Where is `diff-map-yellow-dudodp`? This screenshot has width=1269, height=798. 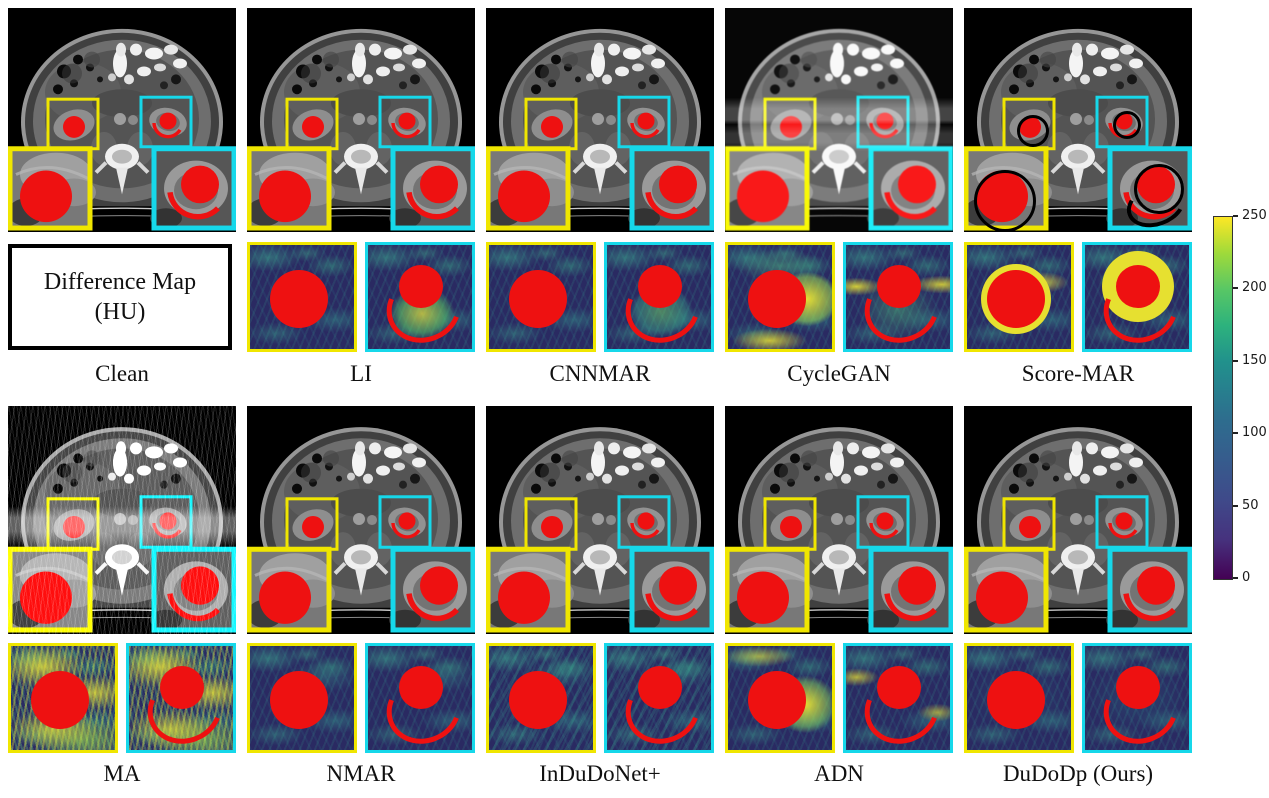 diff-map-yellow-dudodp is located at coordinates (1019, 698).